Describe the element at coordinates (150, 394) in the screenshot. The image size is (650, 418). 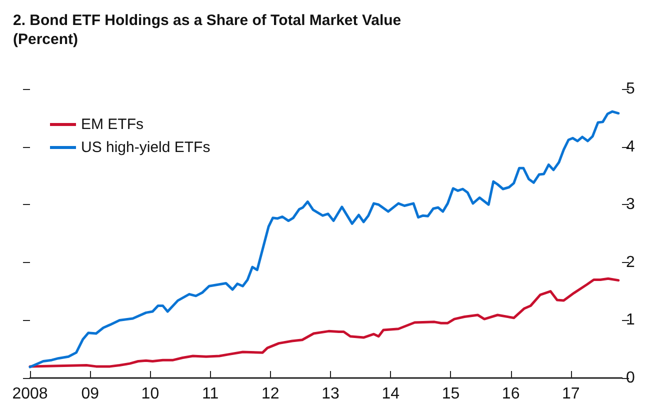
I see `x-tick-label: 10` at that location.